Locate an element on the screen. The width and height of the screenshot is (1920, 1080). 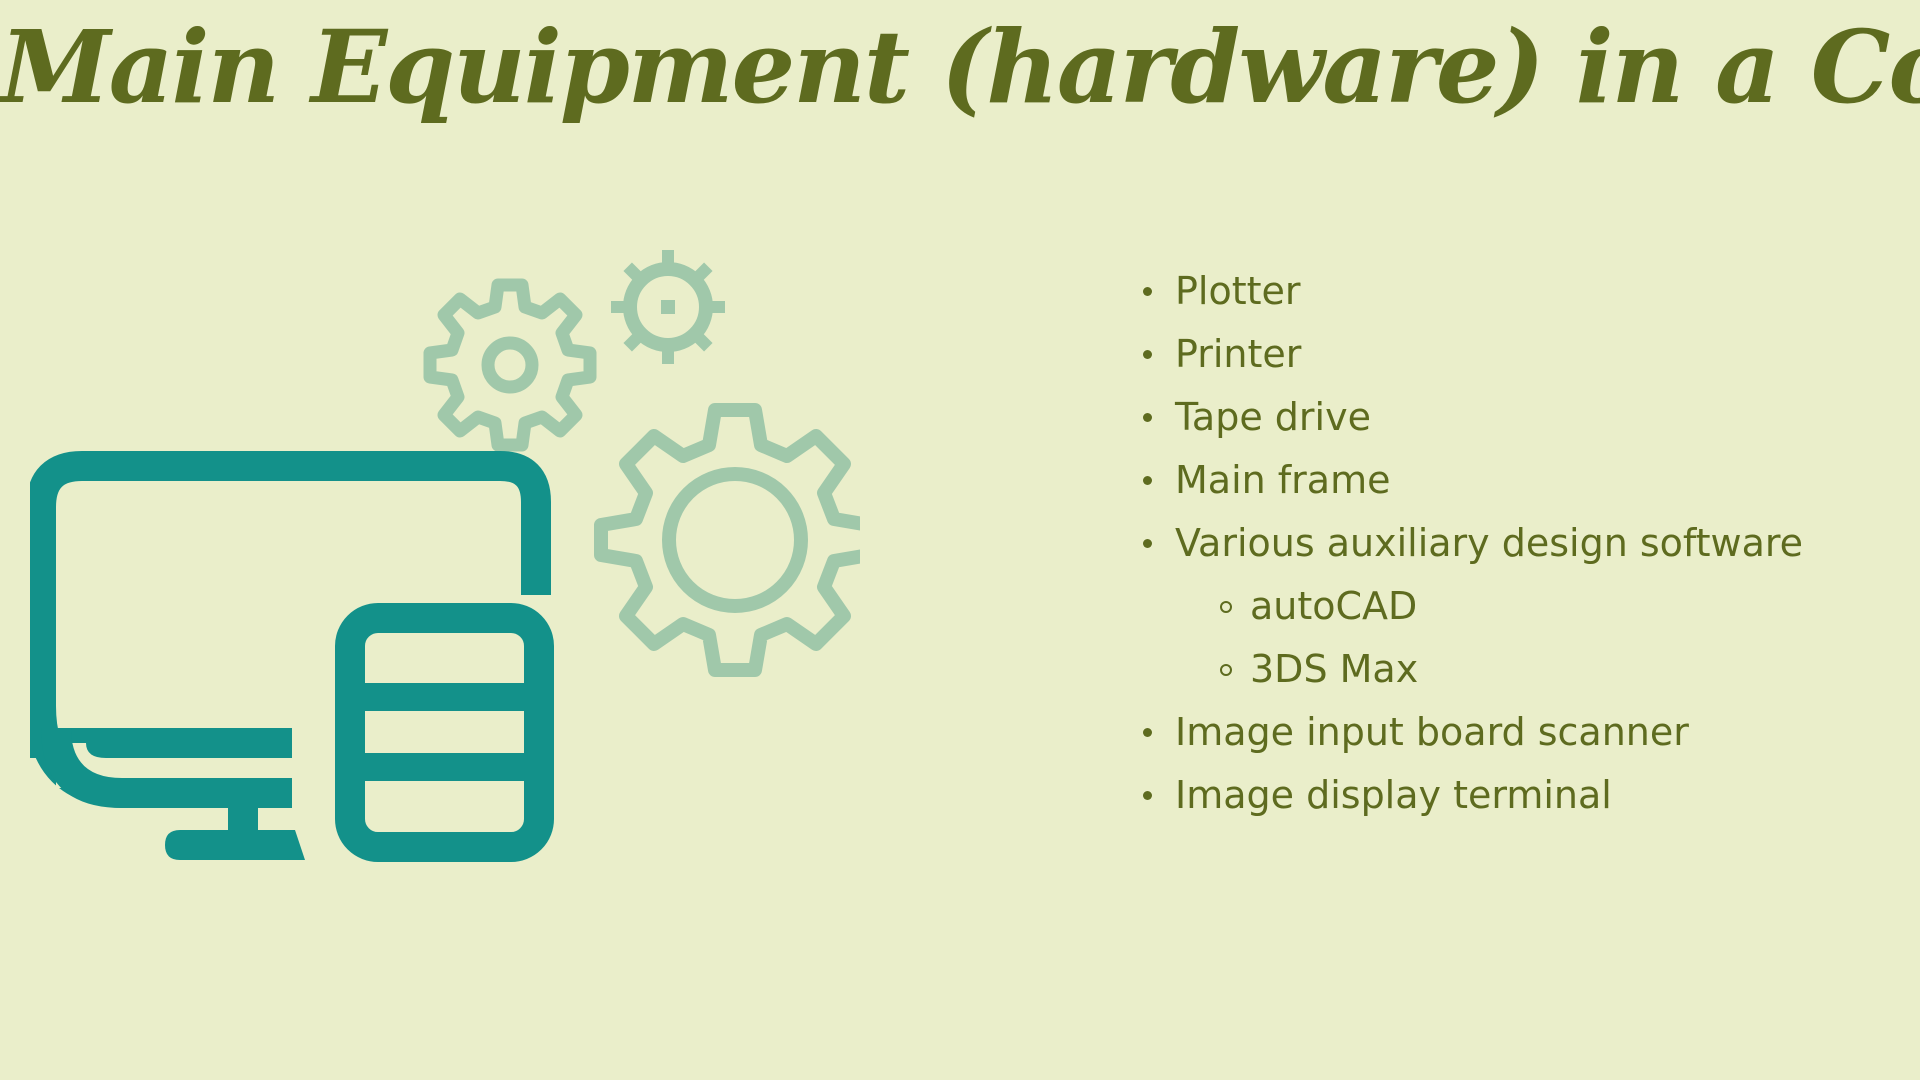
slide-title: Main Equipment (hardware) in a Computer is located at coordinates (960, 67).